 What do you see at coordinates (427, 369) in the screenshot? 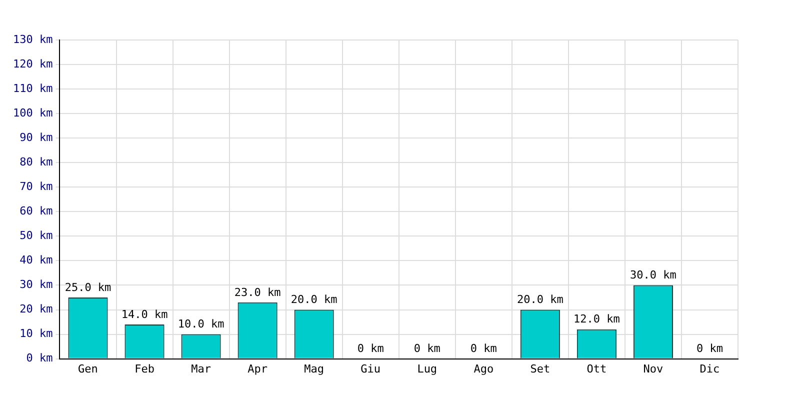
I see `x-tick-label: Lug` at bounding box center [427, 369].